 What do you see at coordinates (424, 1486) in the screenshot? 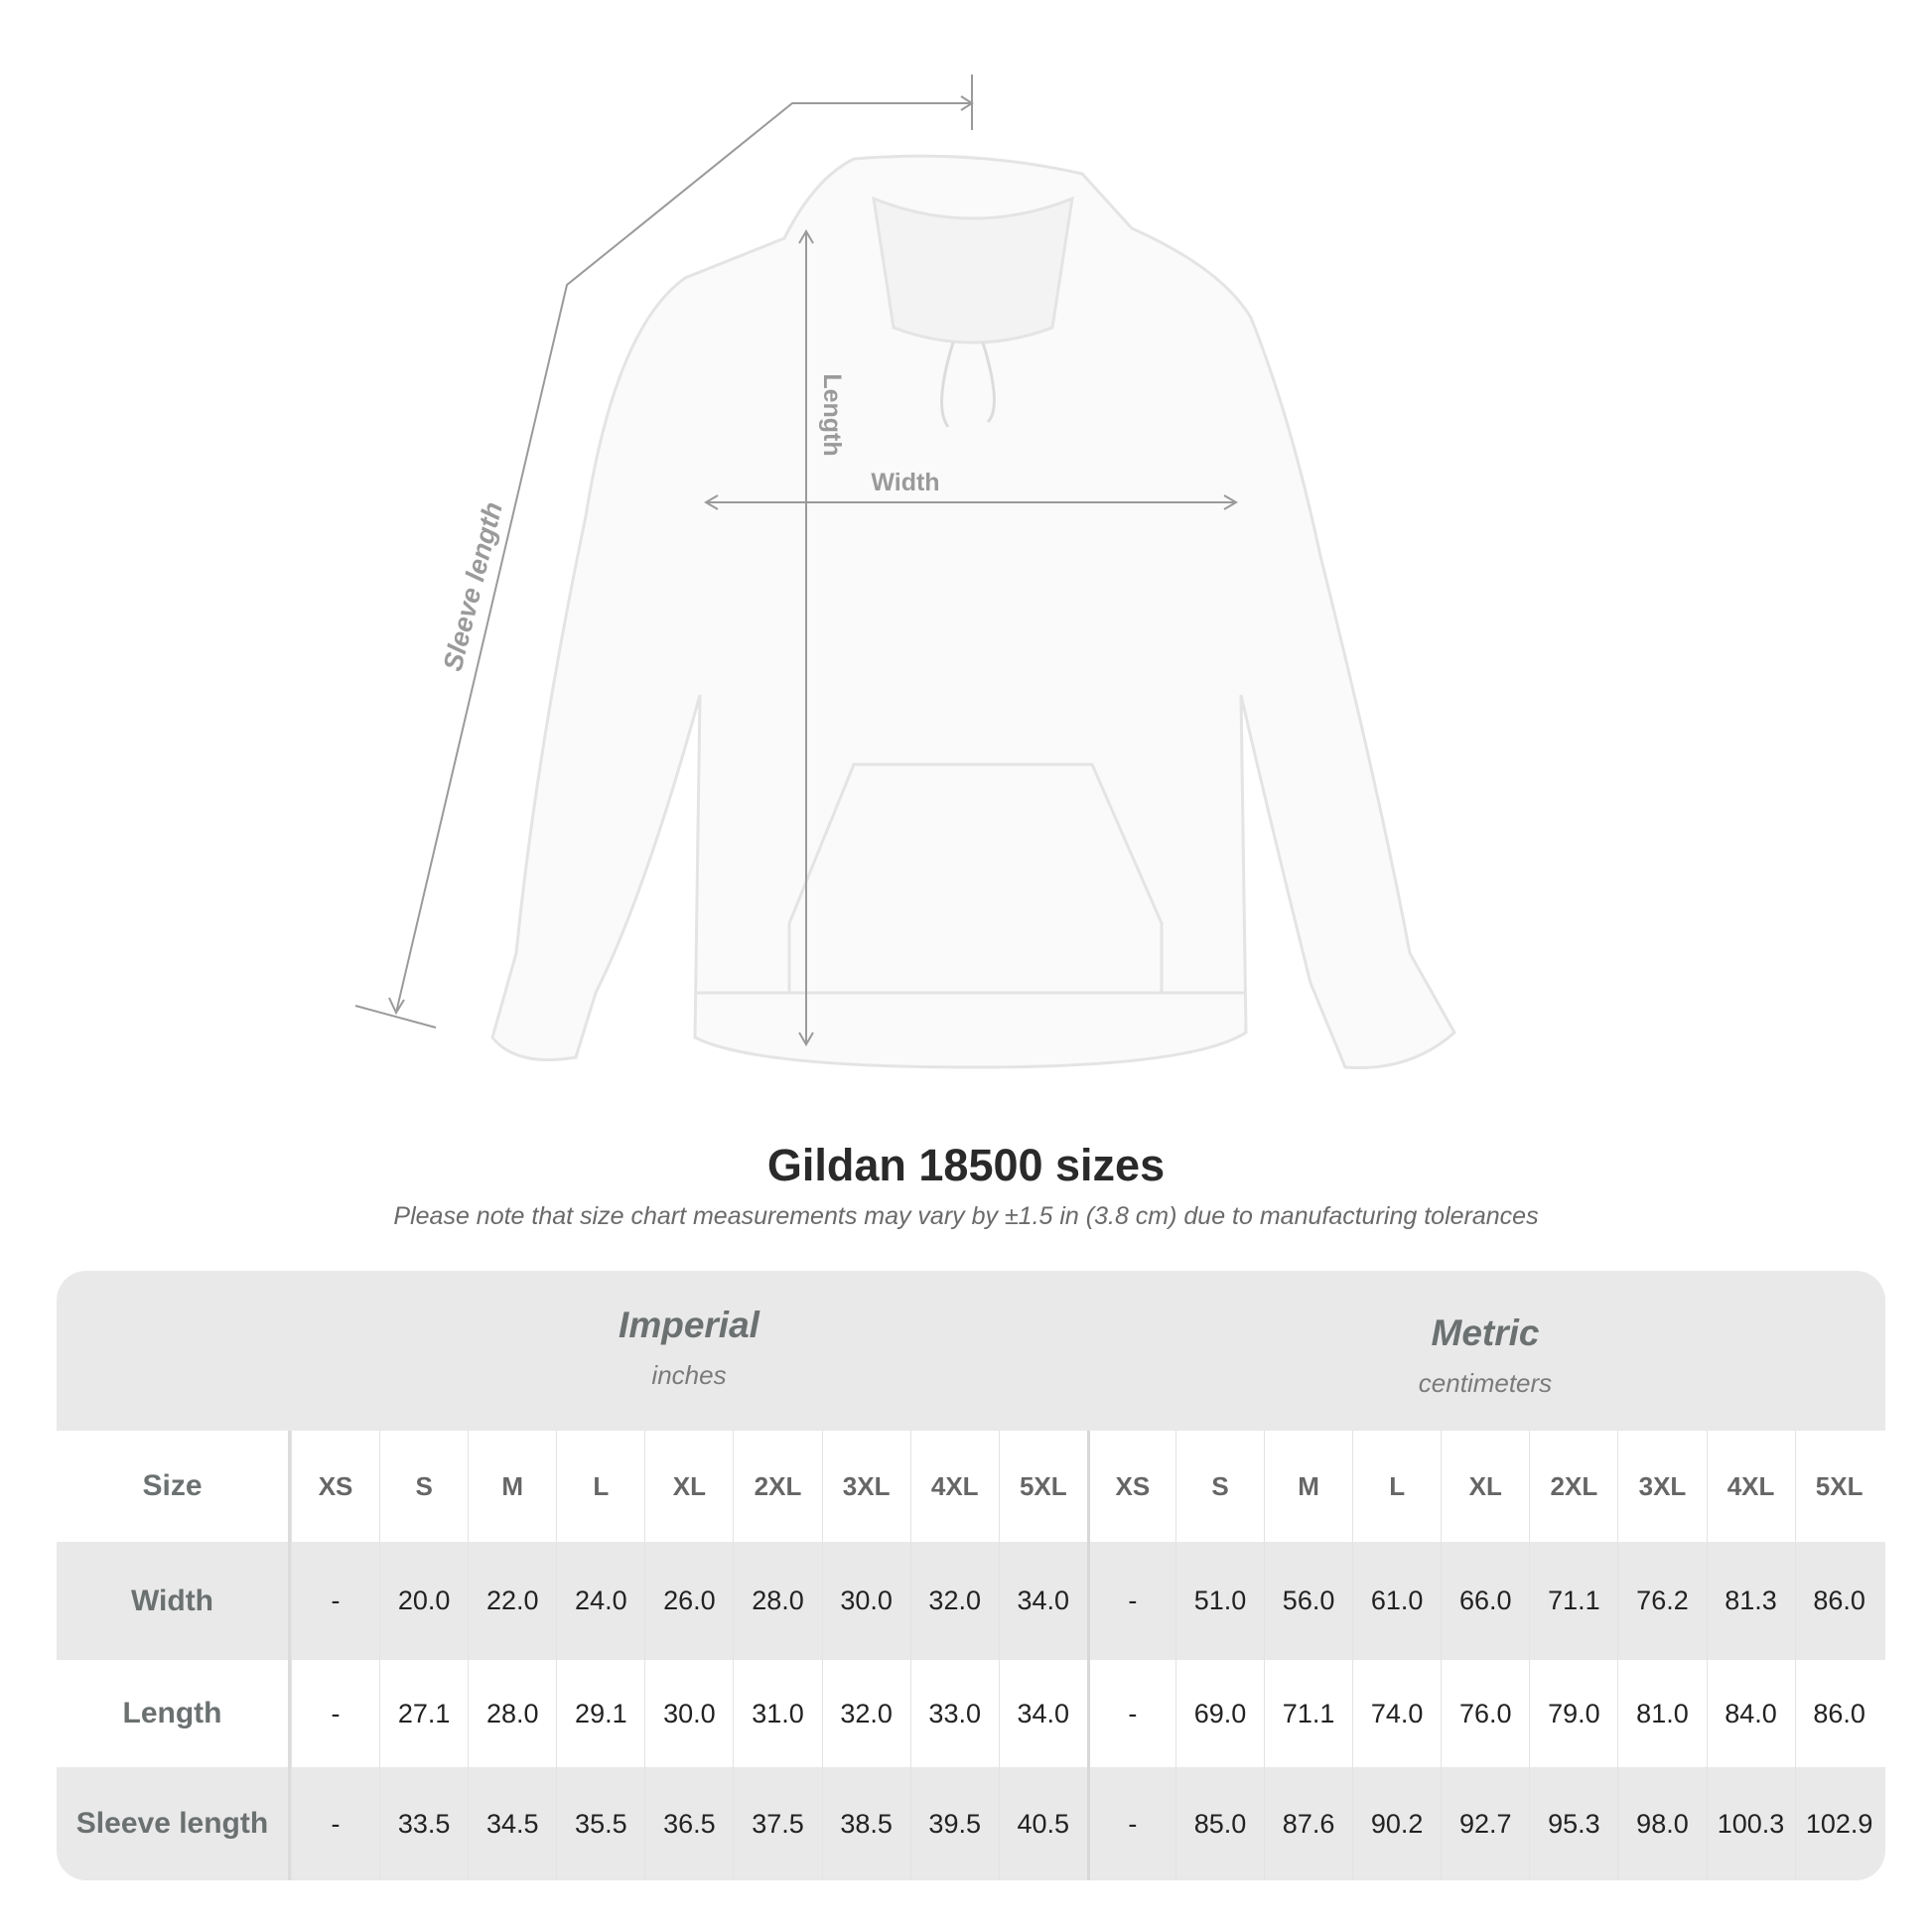
I see `size-imperial-s: S` at bounding box center [424, 1486].